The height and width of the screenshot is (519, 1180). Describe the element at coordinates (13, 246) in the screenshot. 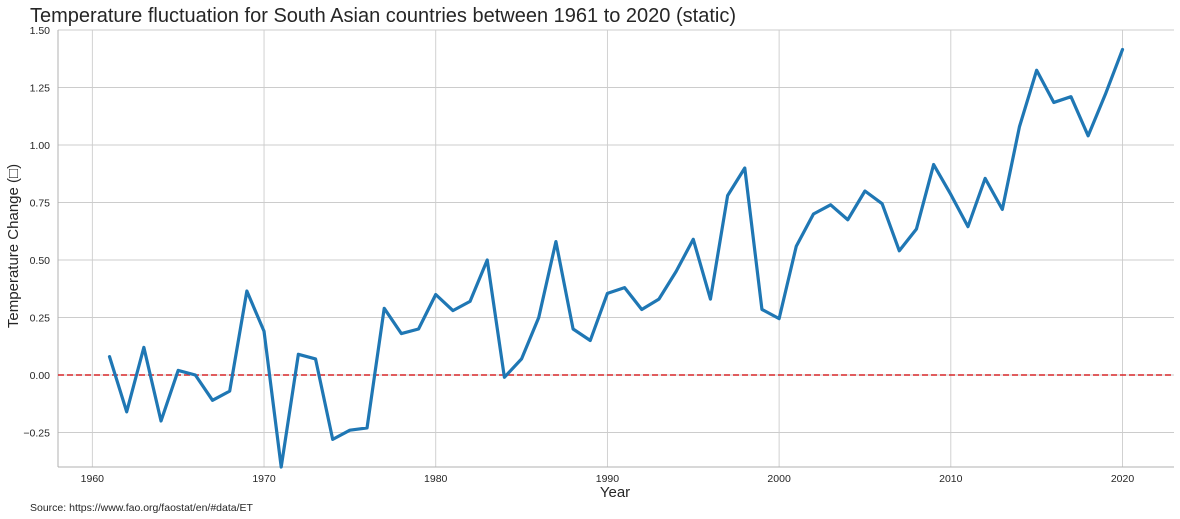

I see `y-axis-label: Temperature Change (□)` at that location.